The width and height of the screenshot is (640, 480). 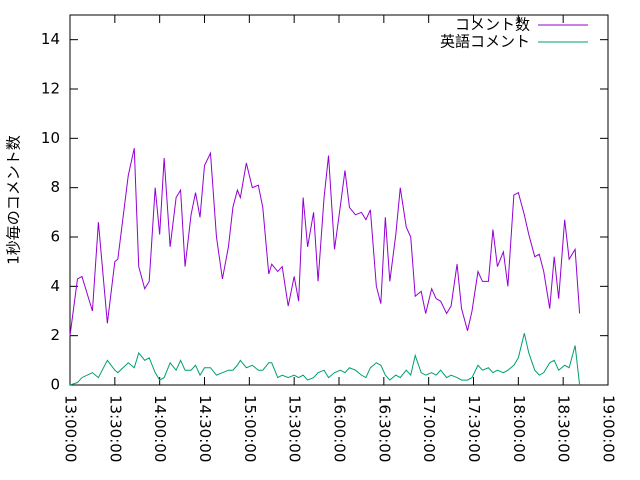 What do you see at coordinates (55, 237) in the screenshot?
I see `y-tick-label: 6` at bounding box center [55, 237].